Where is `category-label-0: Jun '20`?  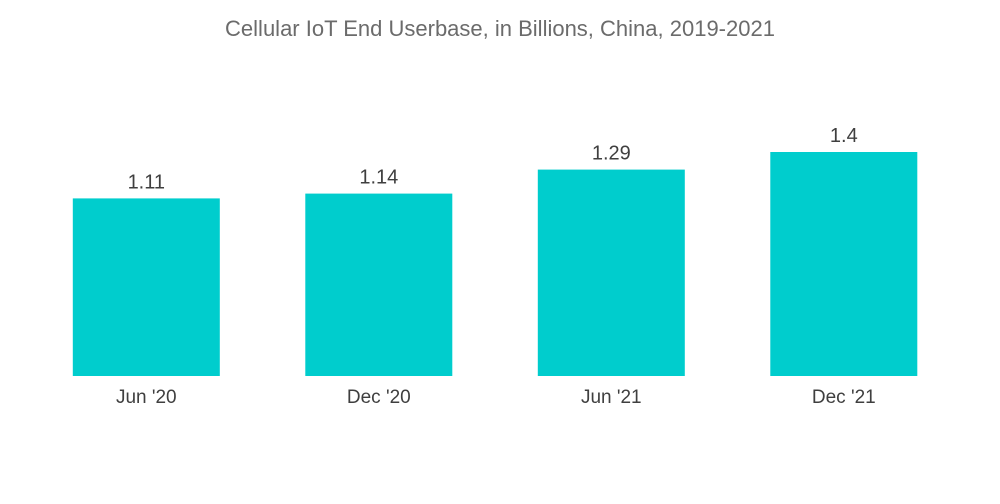
category-label-0: Jun '20 is located at coordinates (146, 397).